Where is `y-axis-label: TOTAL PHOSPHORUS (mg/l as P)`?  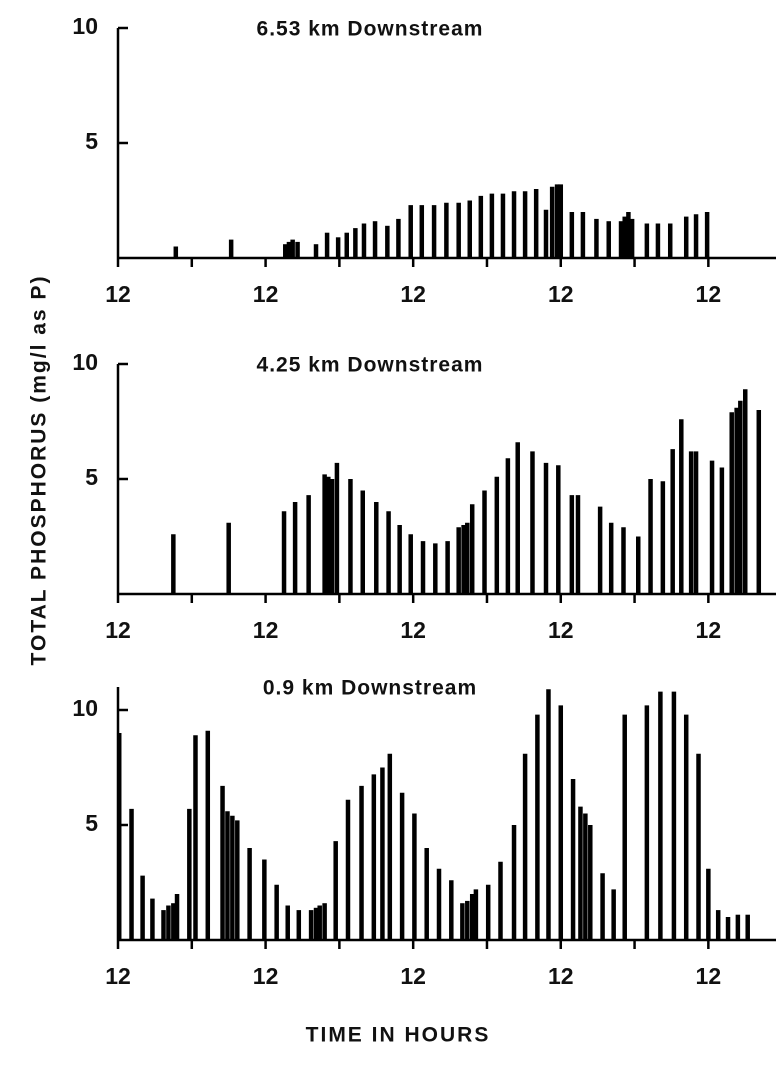
y-axis-label: TOTAL PHOSPHORUS (mg/l as P) is located at coordinates (39, 470).